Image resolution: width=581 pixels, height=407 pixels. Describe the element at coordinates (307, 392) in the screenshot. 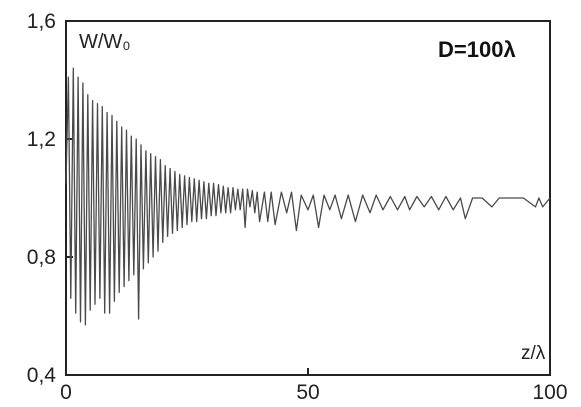

I see `x-tick-label: 50` at that location.